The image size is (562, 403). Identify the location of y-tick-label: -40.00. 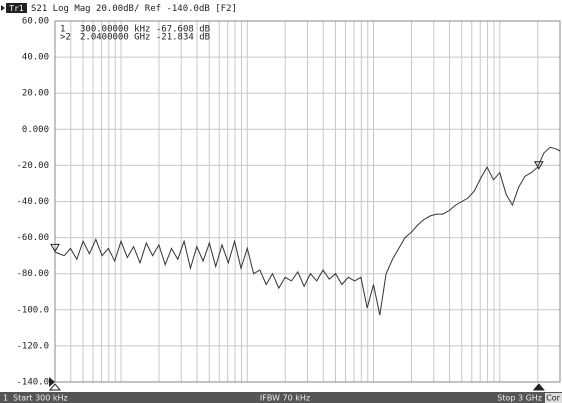
(32, 202).